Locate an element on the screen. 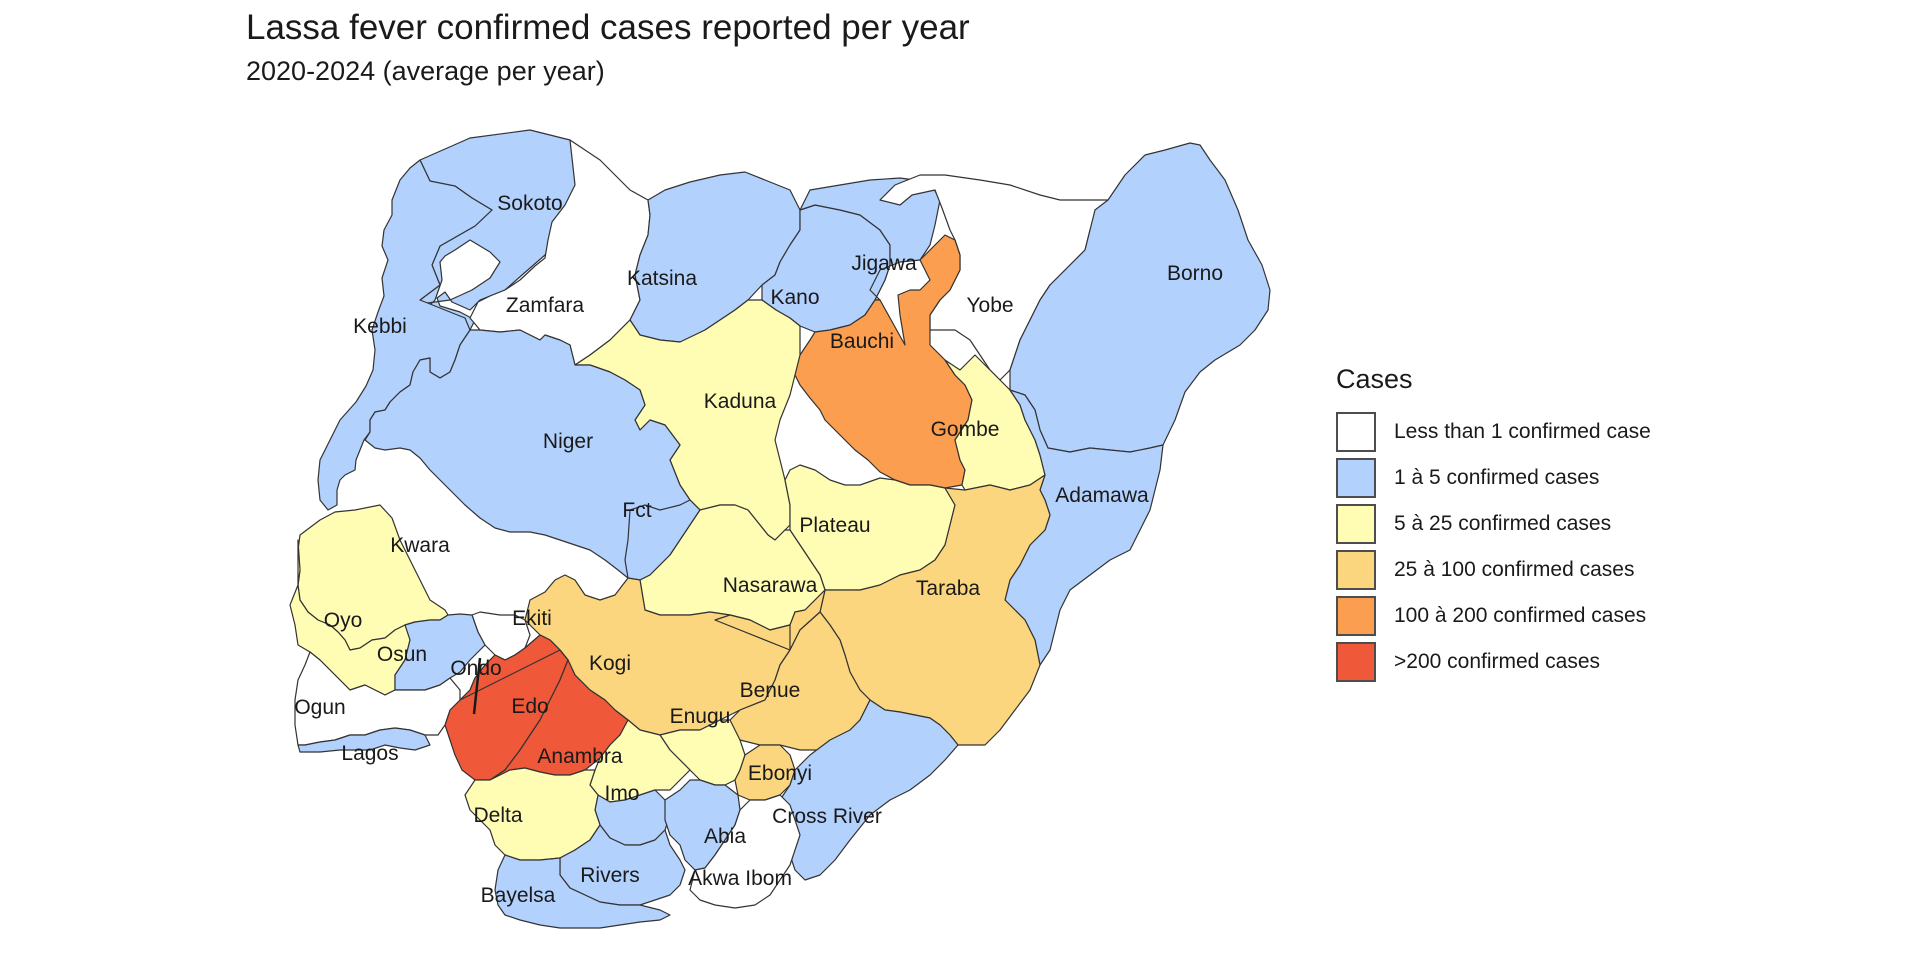 The height and width of the screenshot is (960, 1920). state-label-nasarawa: Nasarawa is located at coordinates (770, 585).